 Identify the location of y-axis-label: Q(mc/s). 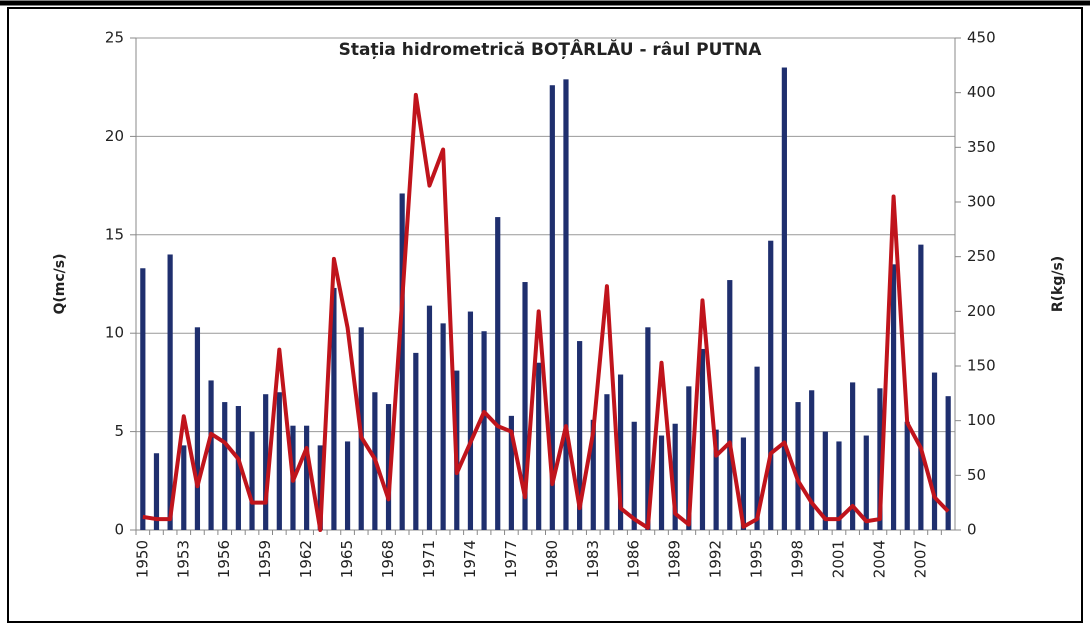
(60, 283).